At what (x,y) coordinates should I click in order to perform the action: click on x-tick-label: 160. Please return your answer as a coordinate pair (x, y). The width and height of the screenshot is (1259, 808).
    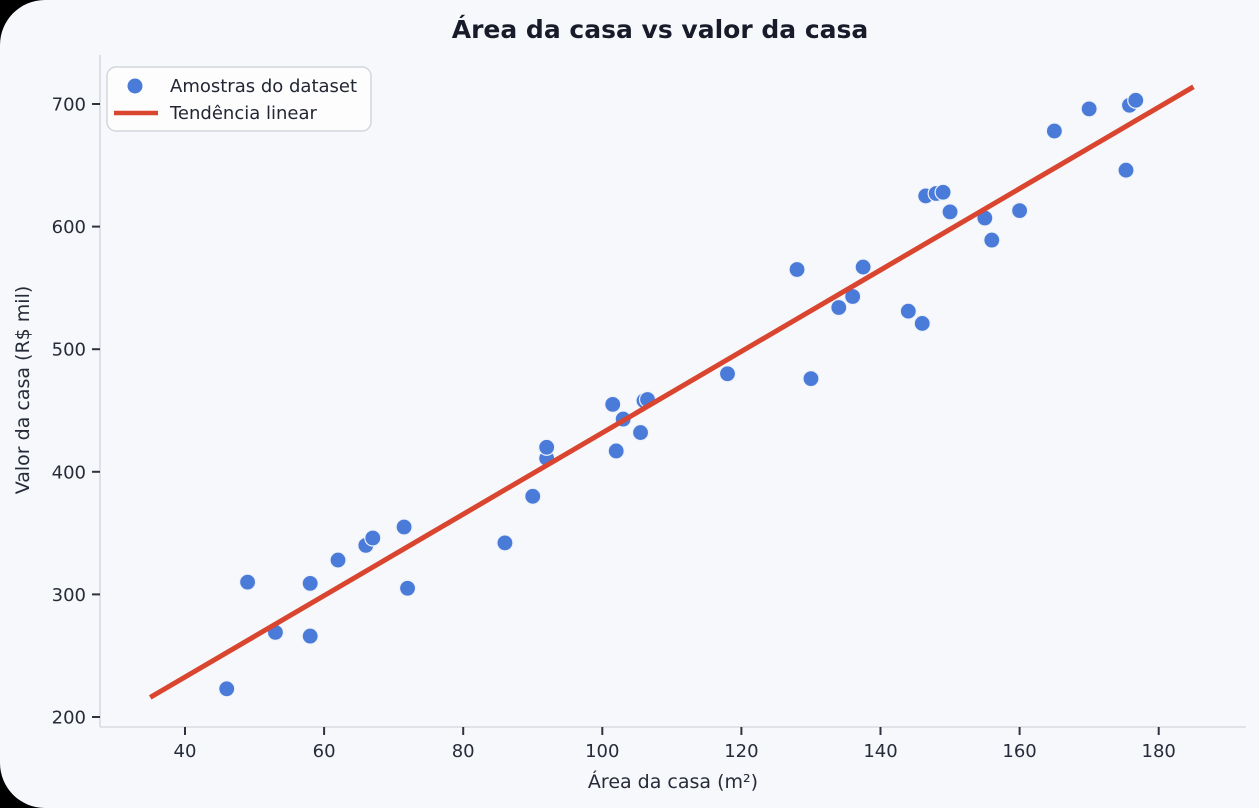
    Looking at the image, I should click on (1019, 751).